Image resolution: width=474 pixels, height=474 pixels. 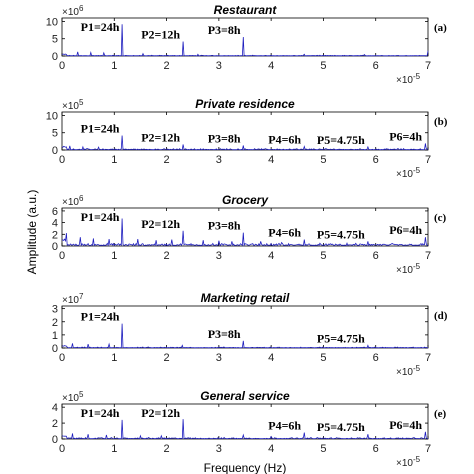 I want to click on panel-label: (b), so click(x=441, y=122).